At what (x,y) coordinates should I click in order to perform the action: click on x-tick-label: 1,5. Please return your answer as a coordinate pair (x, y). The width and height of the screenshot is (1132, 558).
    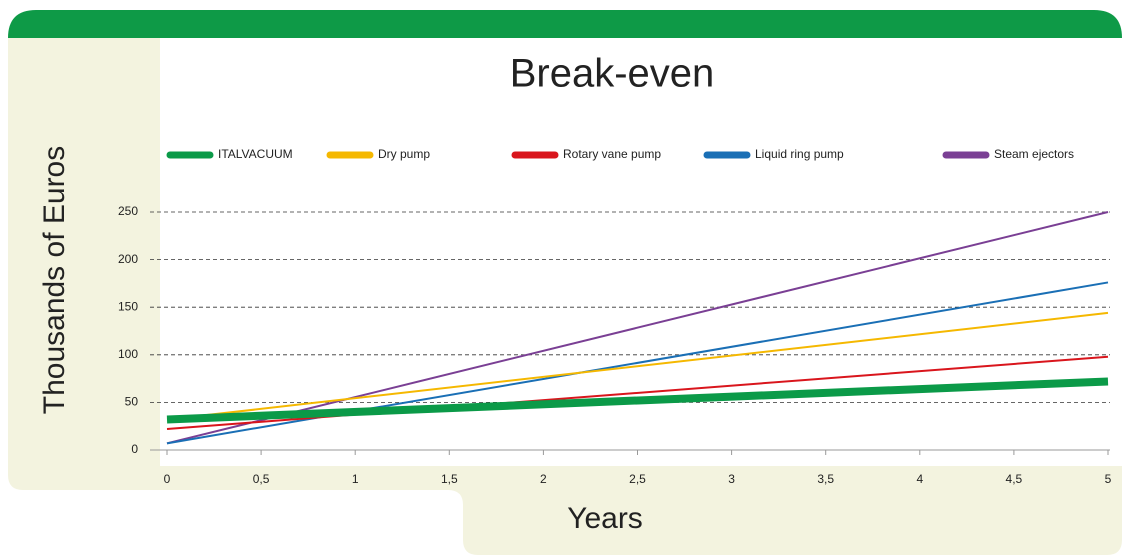
    Looking at the image, I should click on (449, 479).